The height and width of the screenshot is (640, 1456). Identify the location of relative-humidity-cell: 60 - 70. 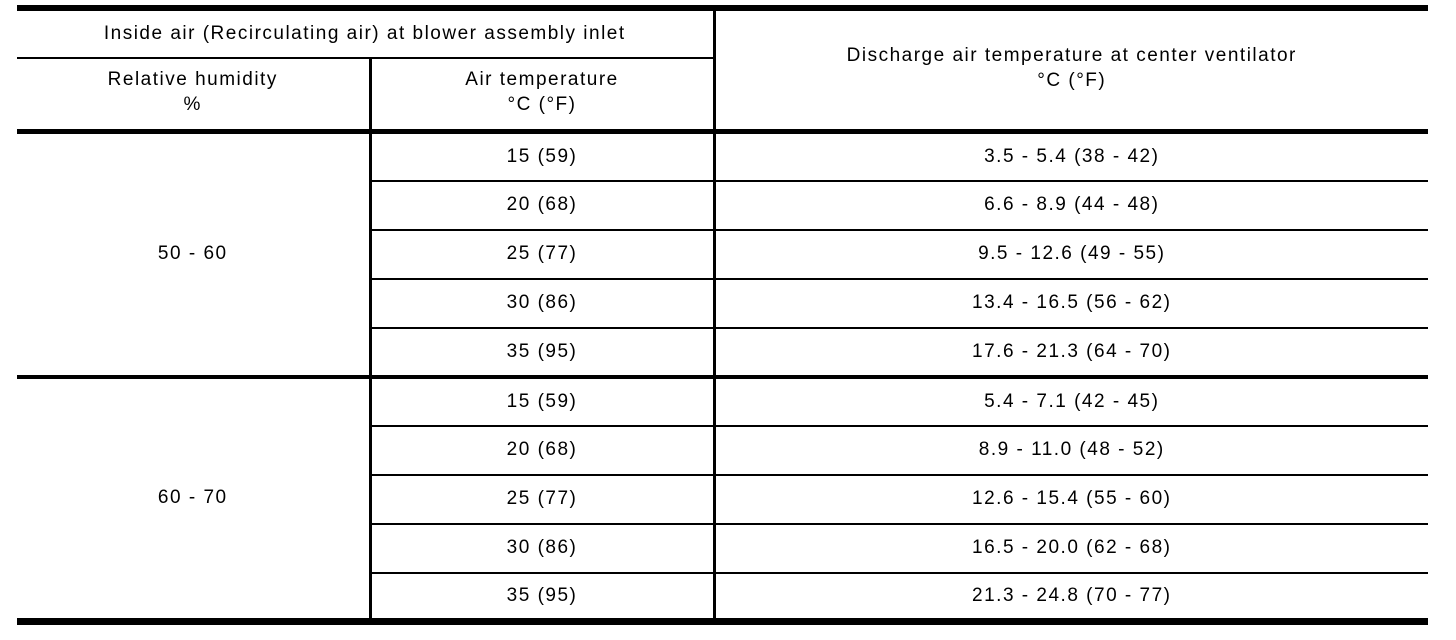
(193, 498).